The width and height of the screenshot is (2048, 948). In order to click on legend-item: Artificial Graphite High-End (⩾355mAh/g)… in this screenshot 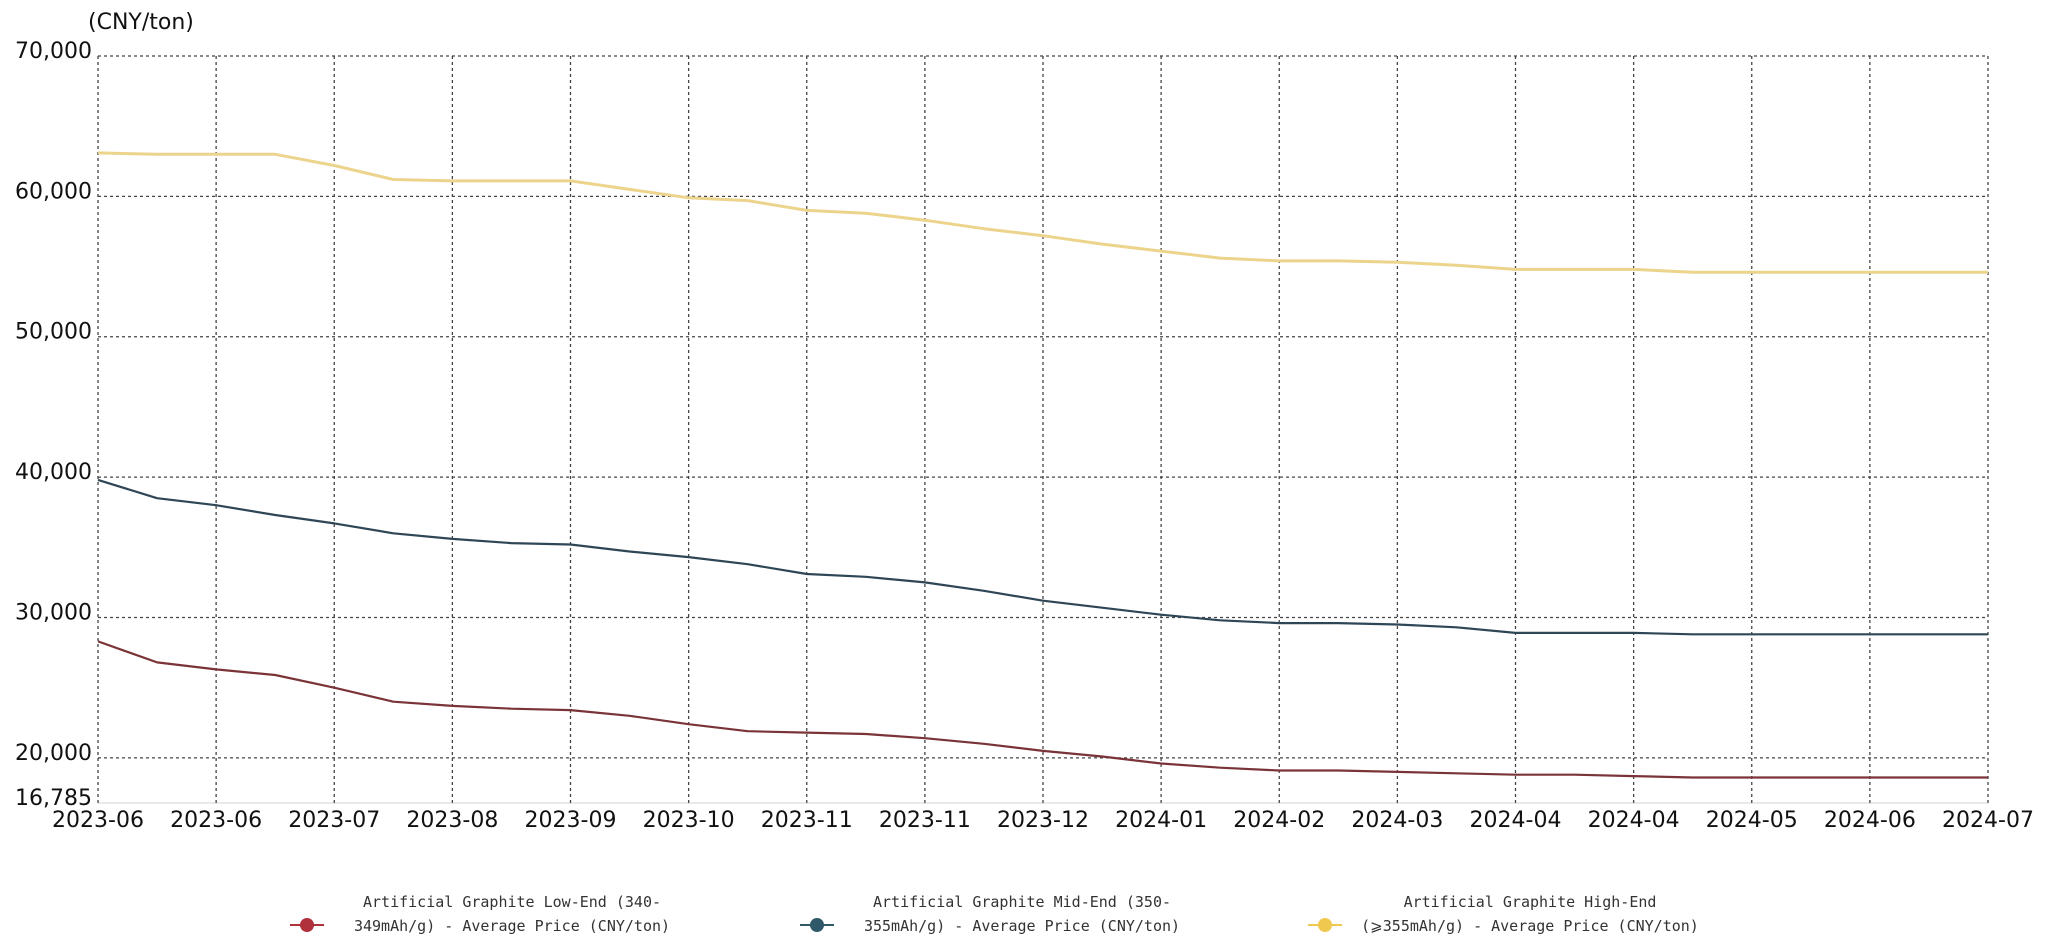, I will do `click(1518, 914)`.